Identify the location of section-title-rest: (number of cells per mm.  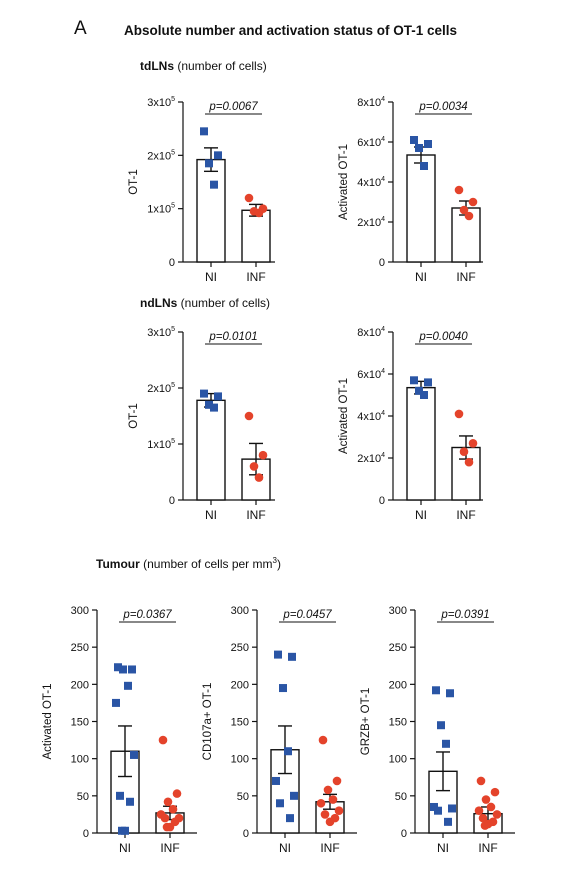
(206, 564).